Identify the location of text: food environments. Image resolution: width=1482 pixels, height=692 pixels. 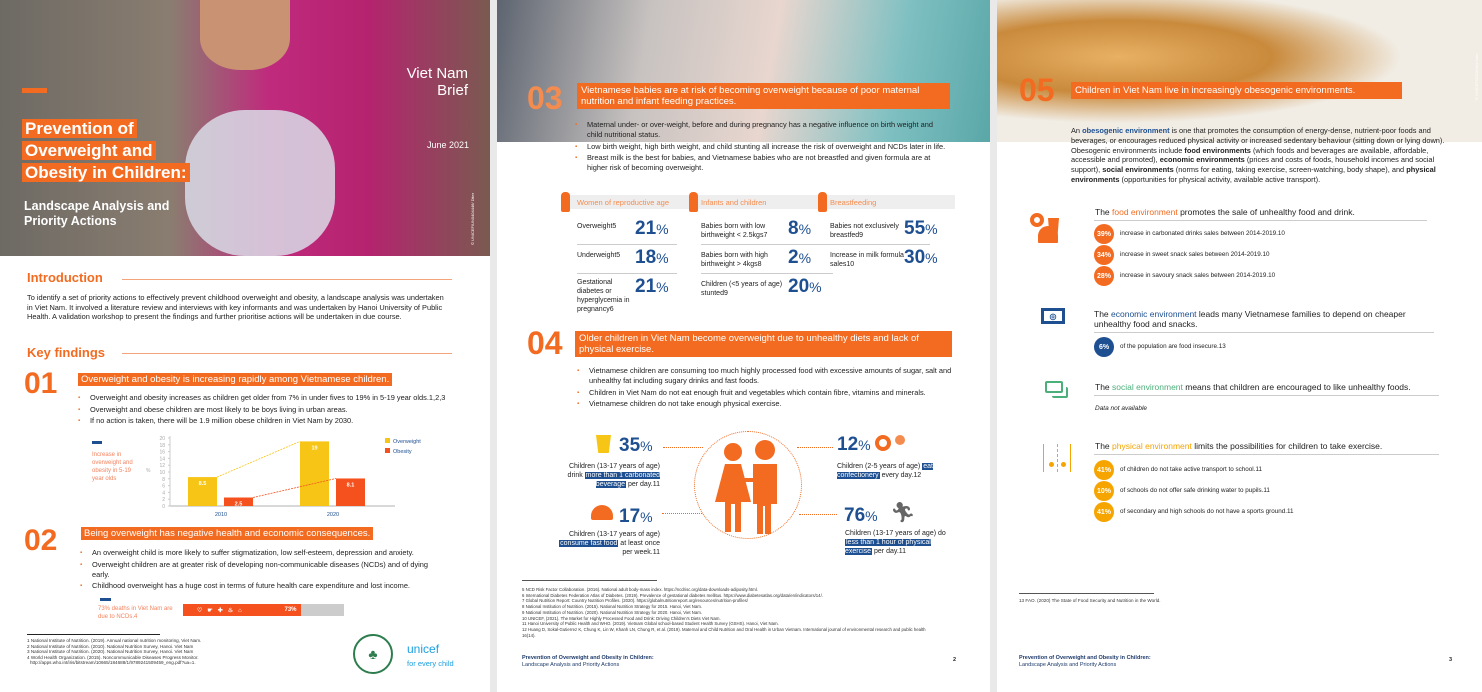
(1217, 150).